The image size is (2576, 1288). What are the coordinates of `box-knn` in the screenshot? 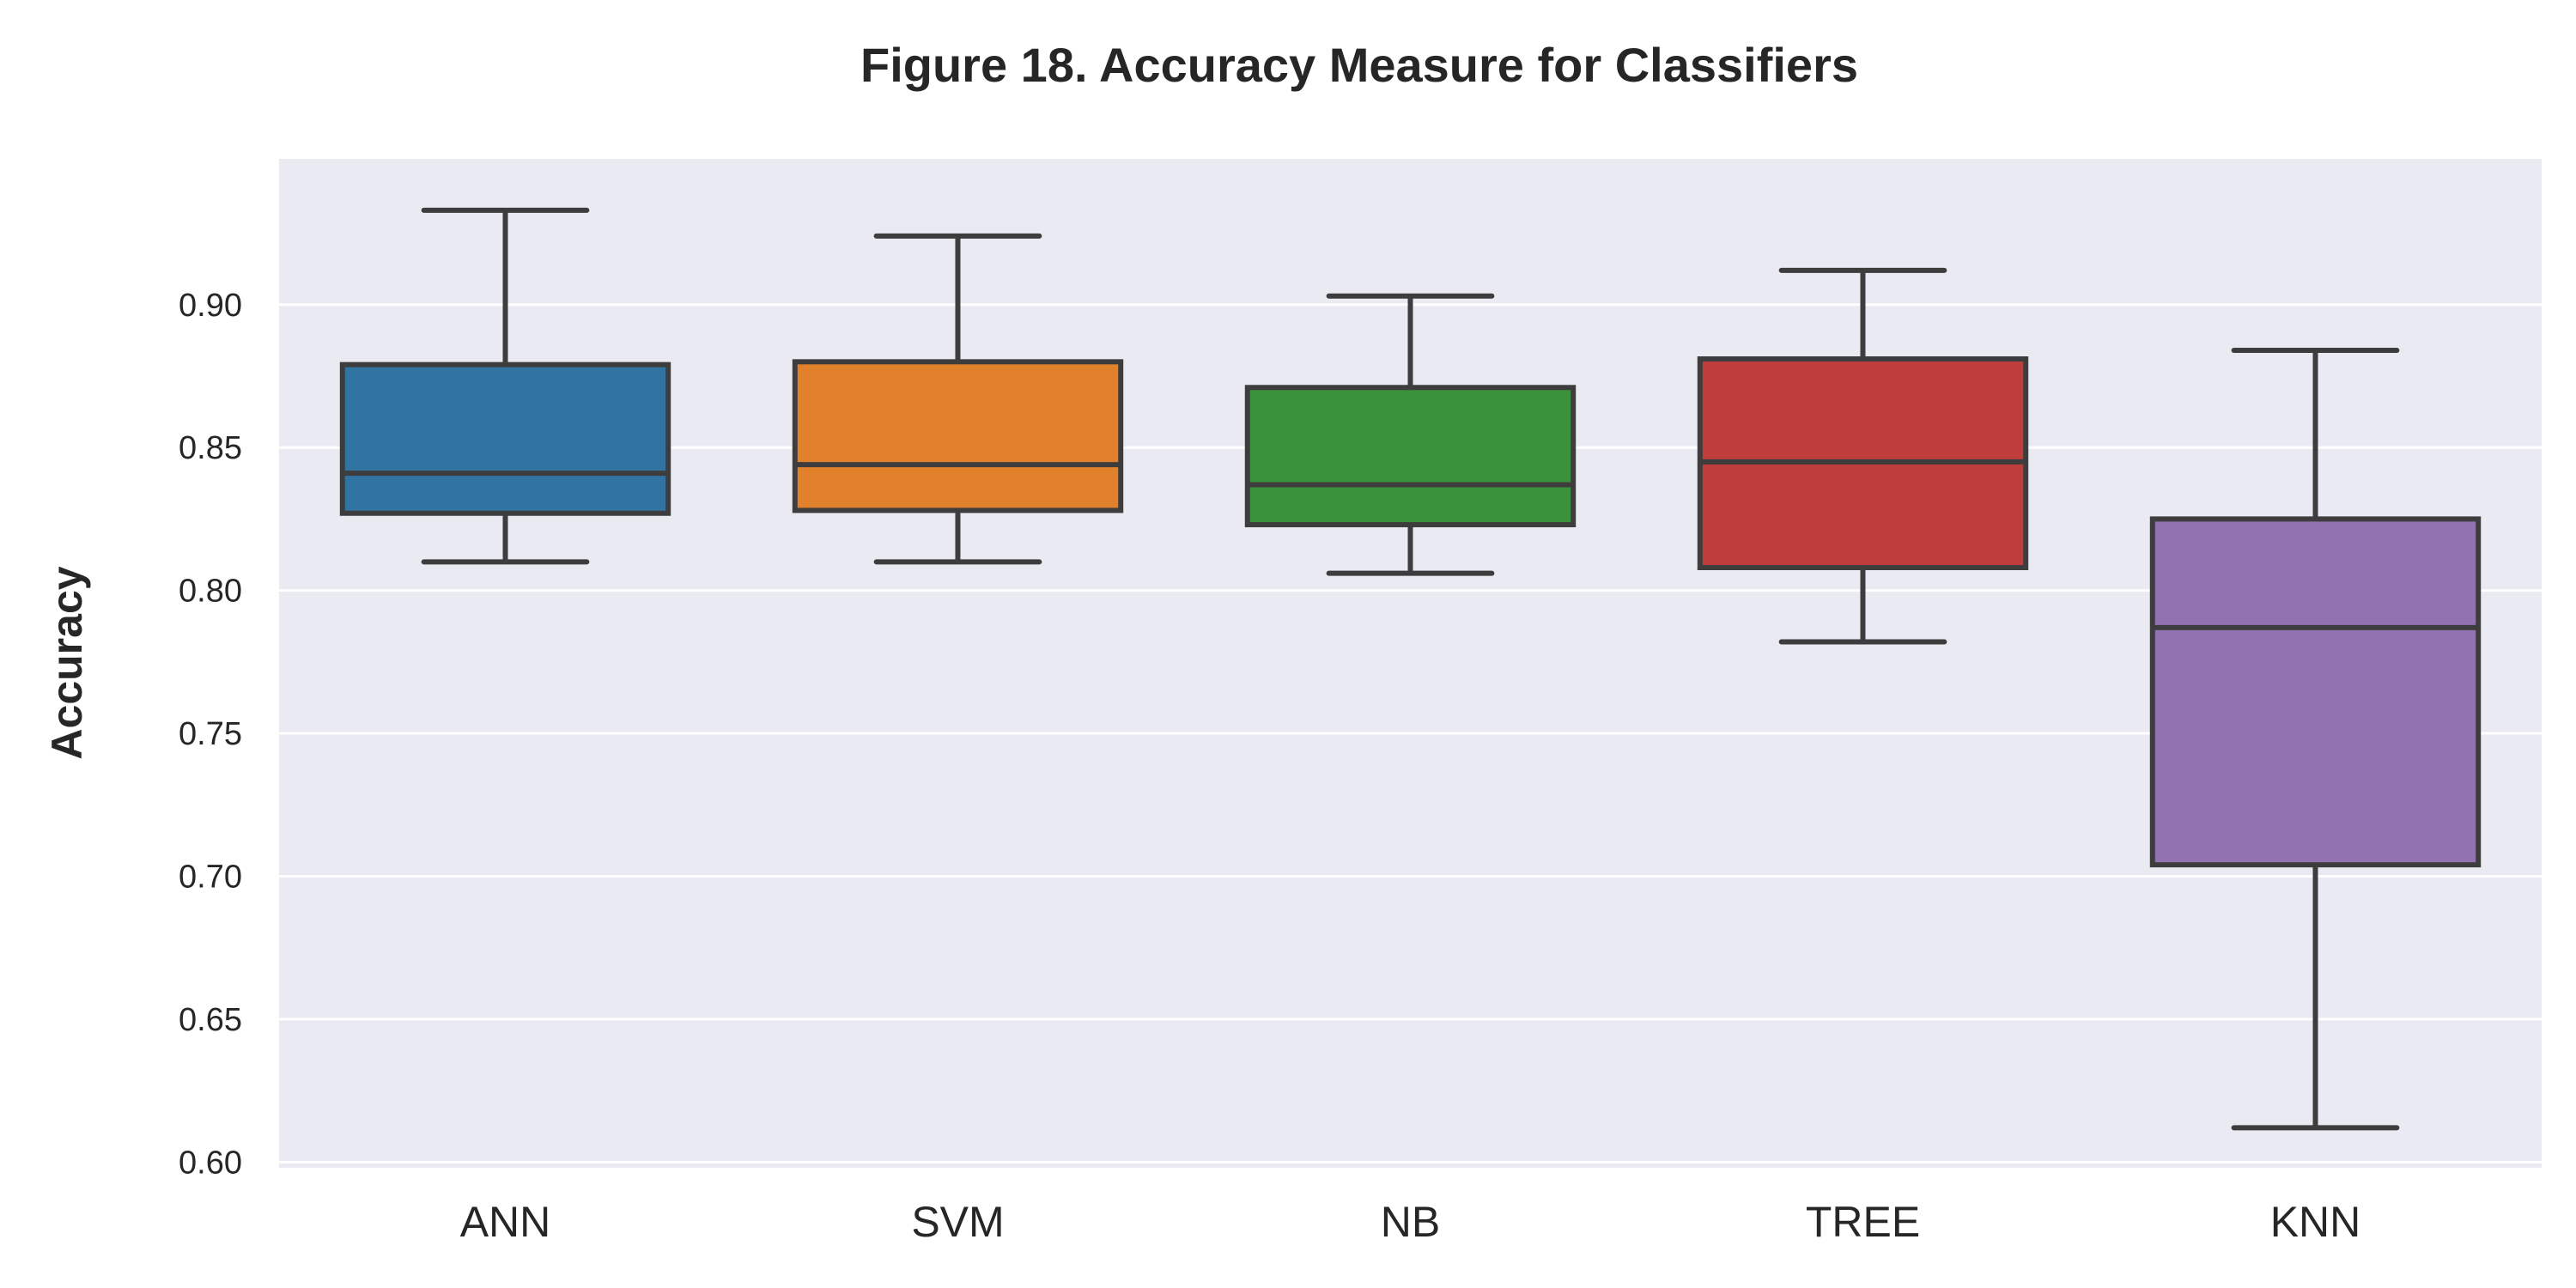 It's located at (2316, 739).